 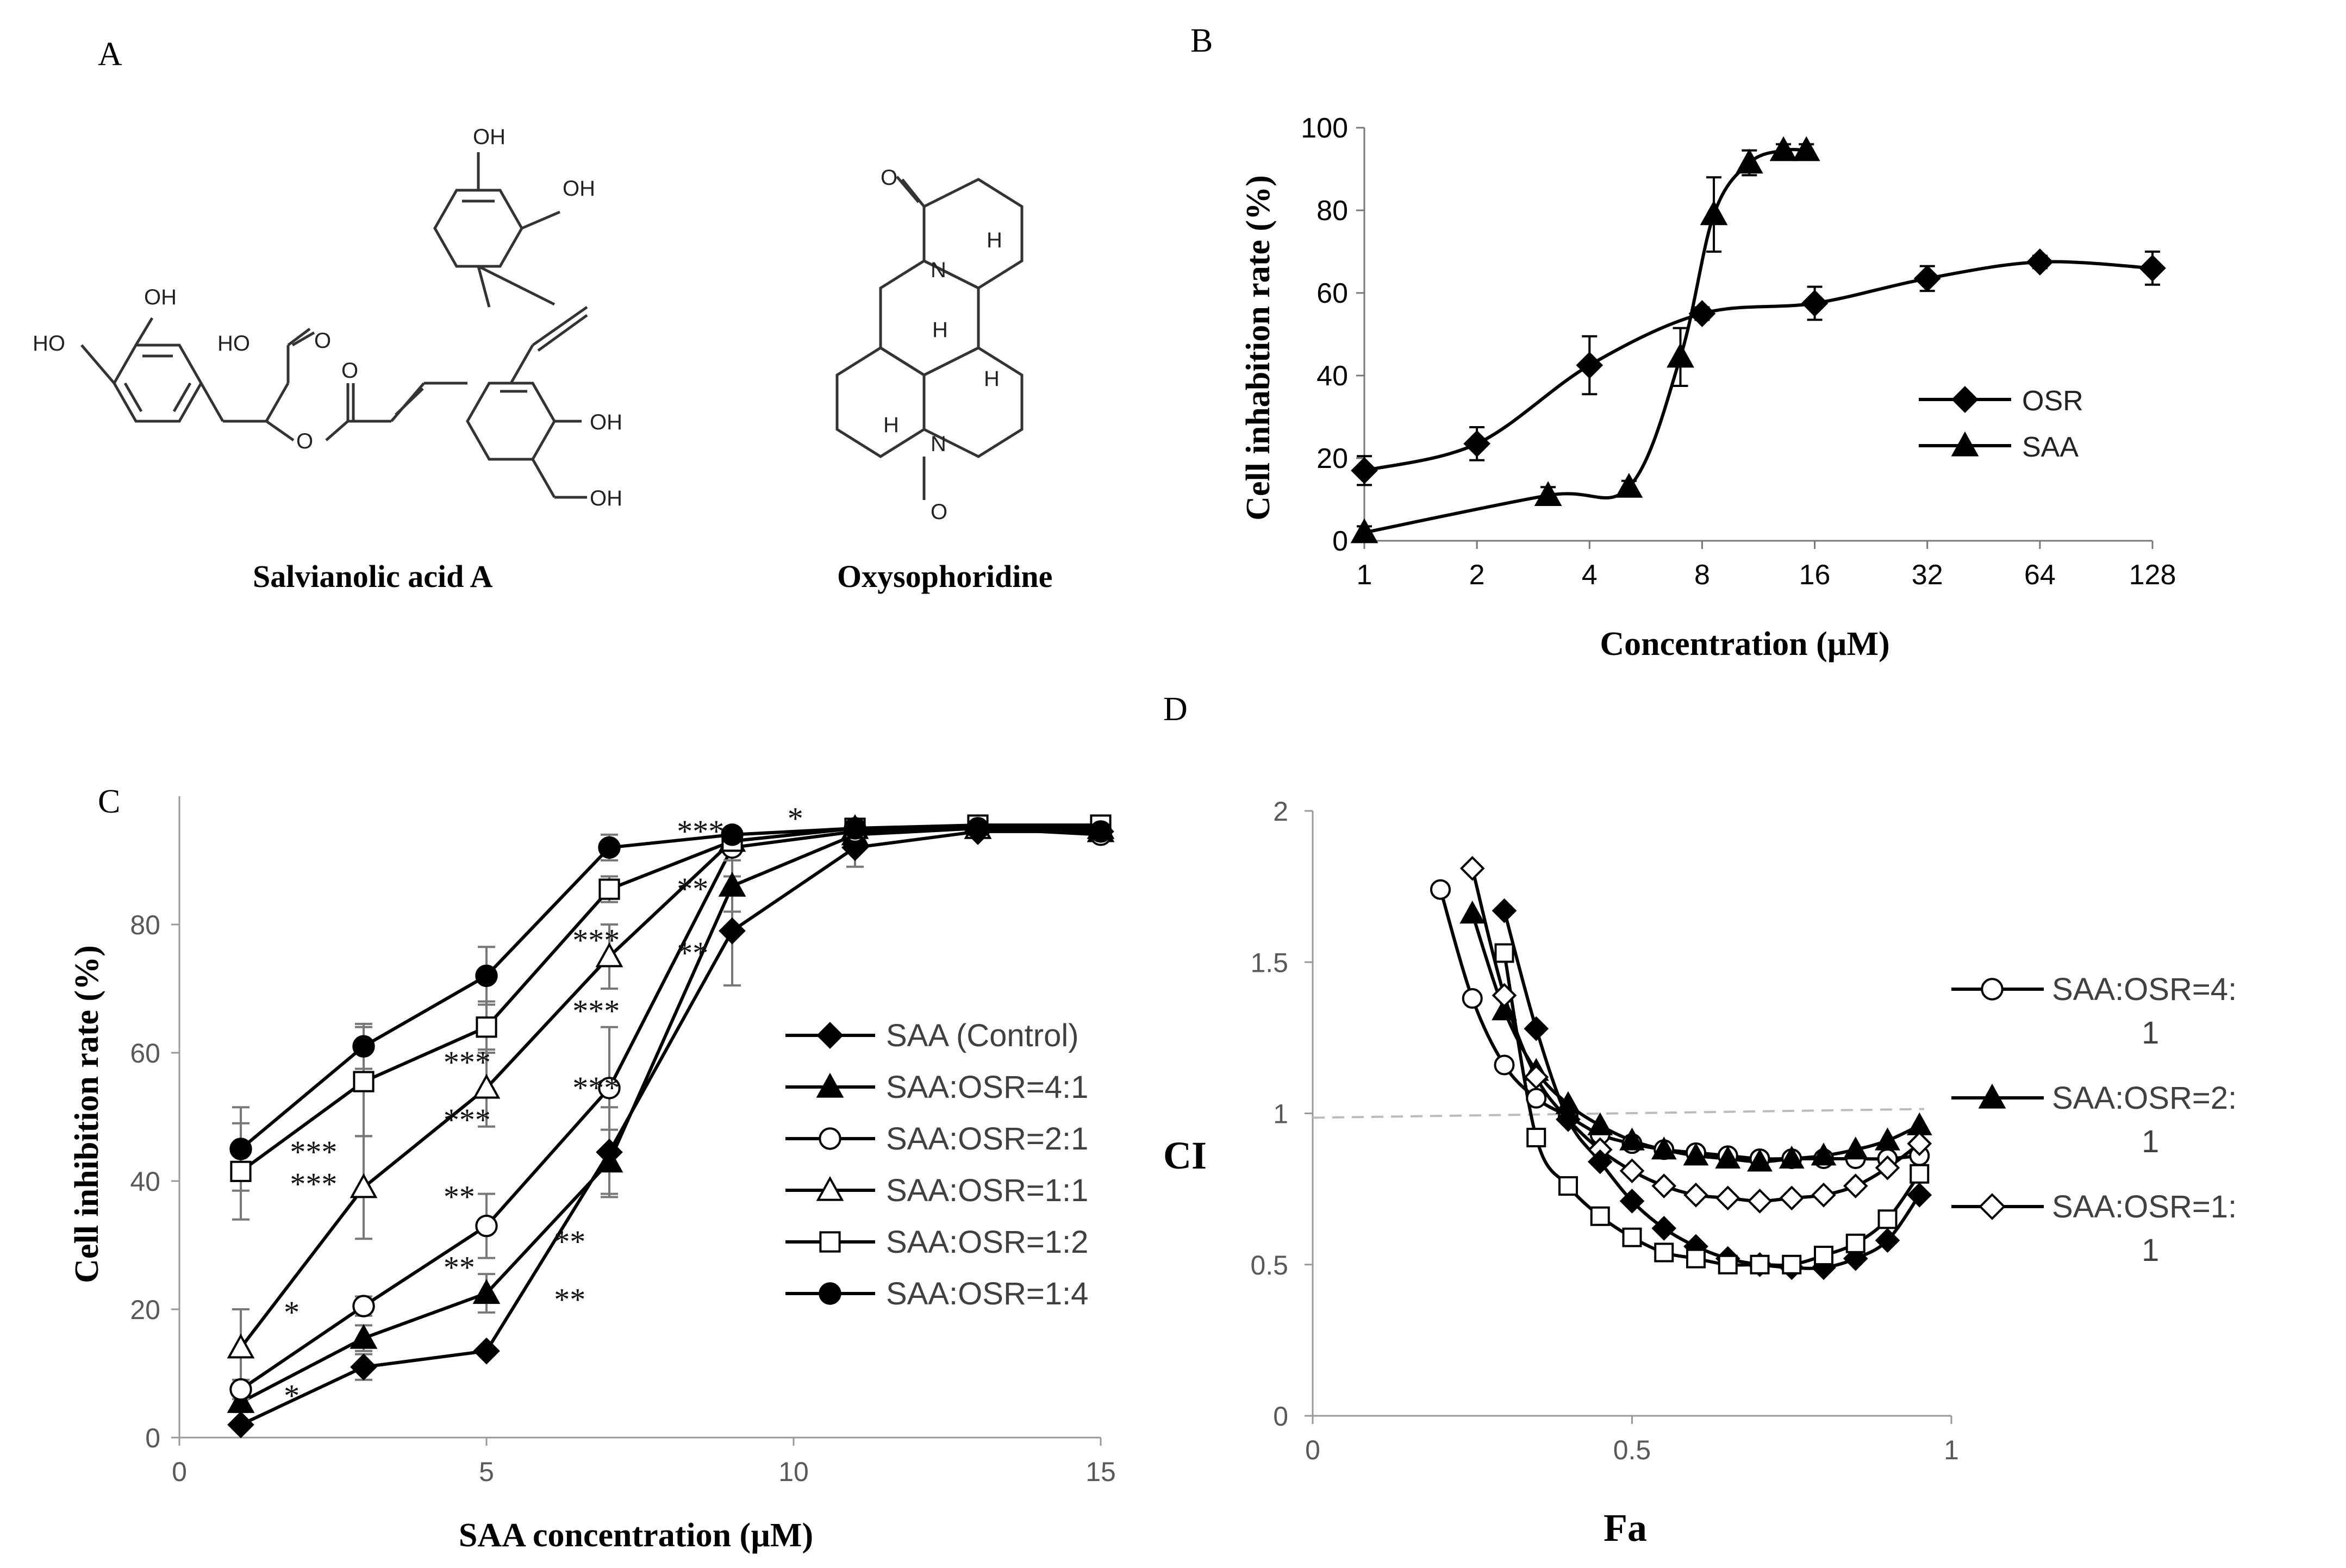 What do you see at coordinates (1175, 709) in the screenshot?
I see `panel-letter-d: D` at bounding box center [1175, 709].